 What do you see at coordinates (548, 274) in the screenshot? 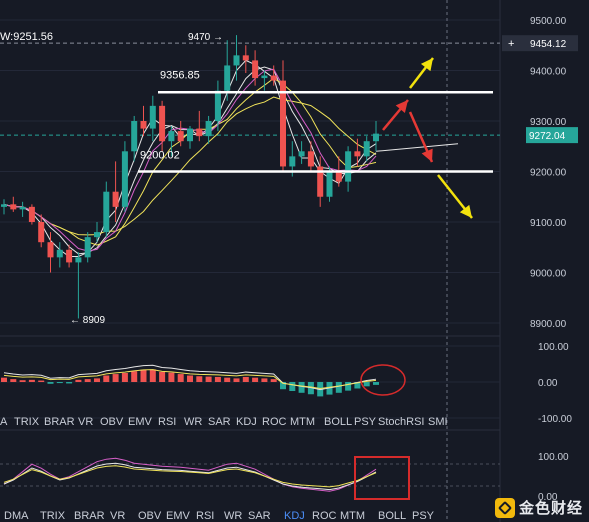
I see `price-tick-label: 9000.00` at bounding box center [548, 274].